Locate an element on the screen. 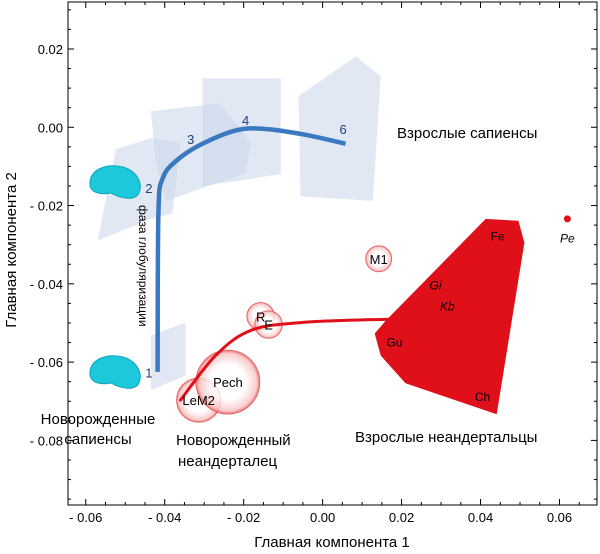 This screenshot has height=554, width=600. adult-specimen-label-gu: Gu is located at coordinates (394, 342).